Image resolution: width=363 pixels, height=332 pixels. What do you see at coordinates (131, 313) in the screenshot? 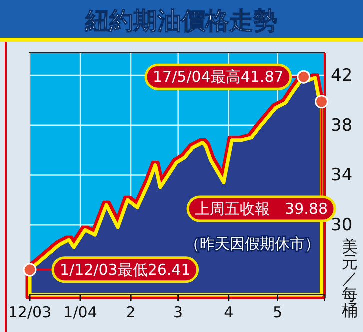
I see `x-tick-label: 2` at bounding box center [131, 313].